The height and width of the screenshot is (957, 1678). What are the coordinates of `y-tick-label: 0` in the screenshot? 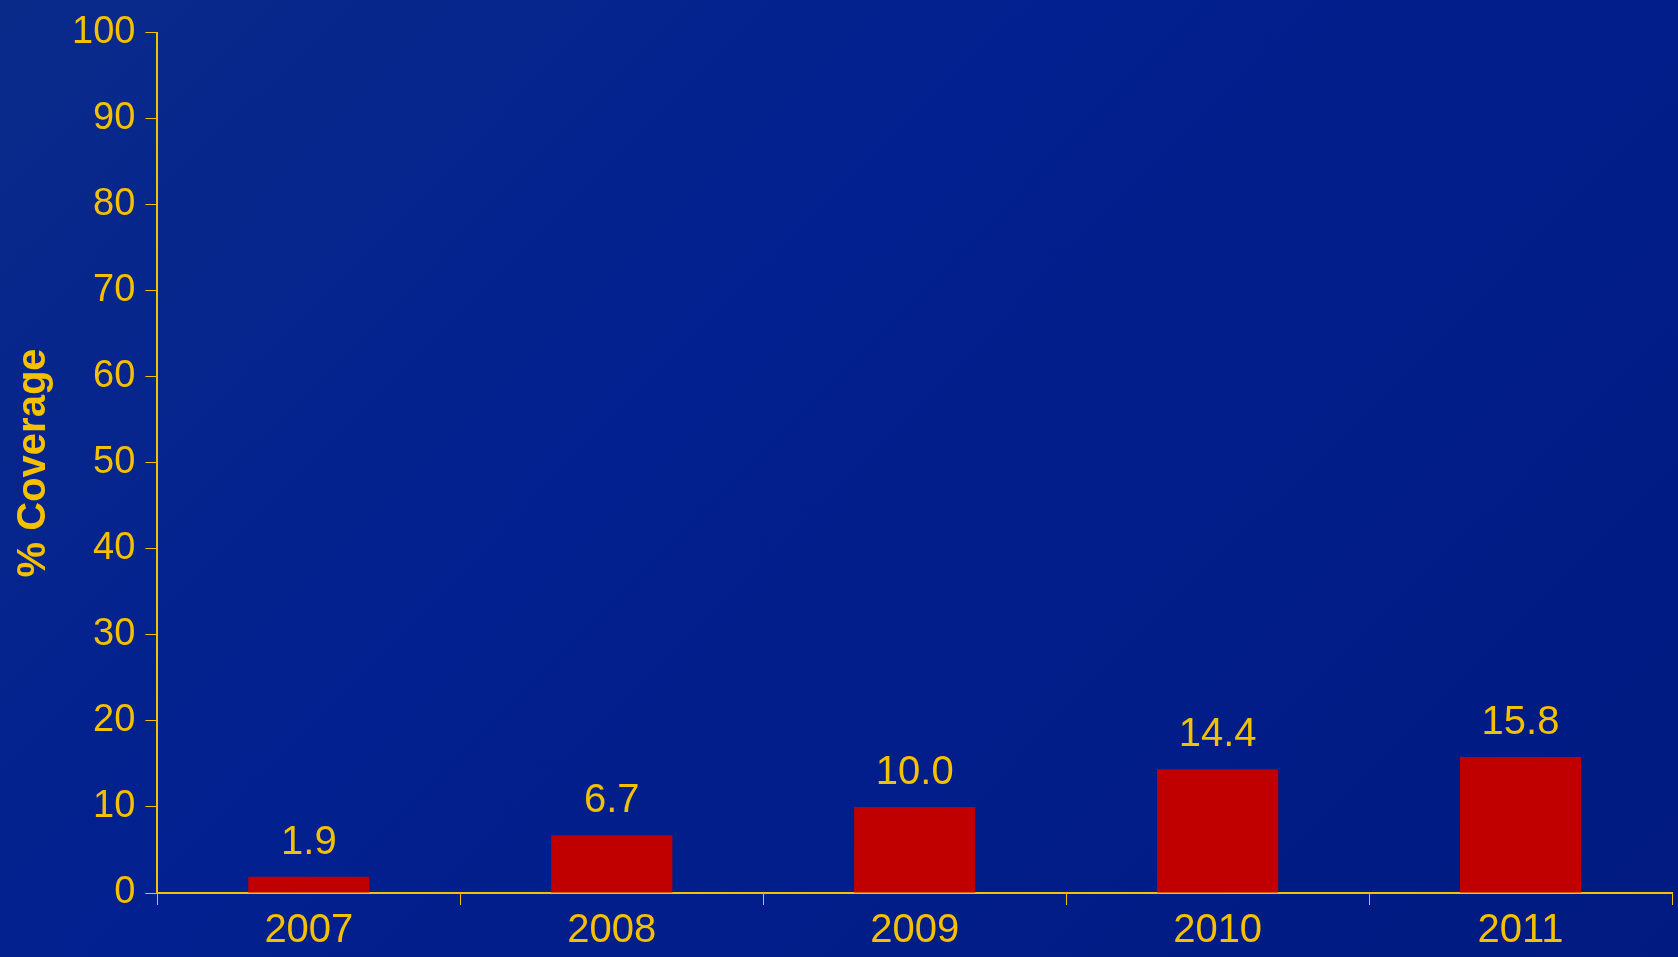 It's located at (125, 890).